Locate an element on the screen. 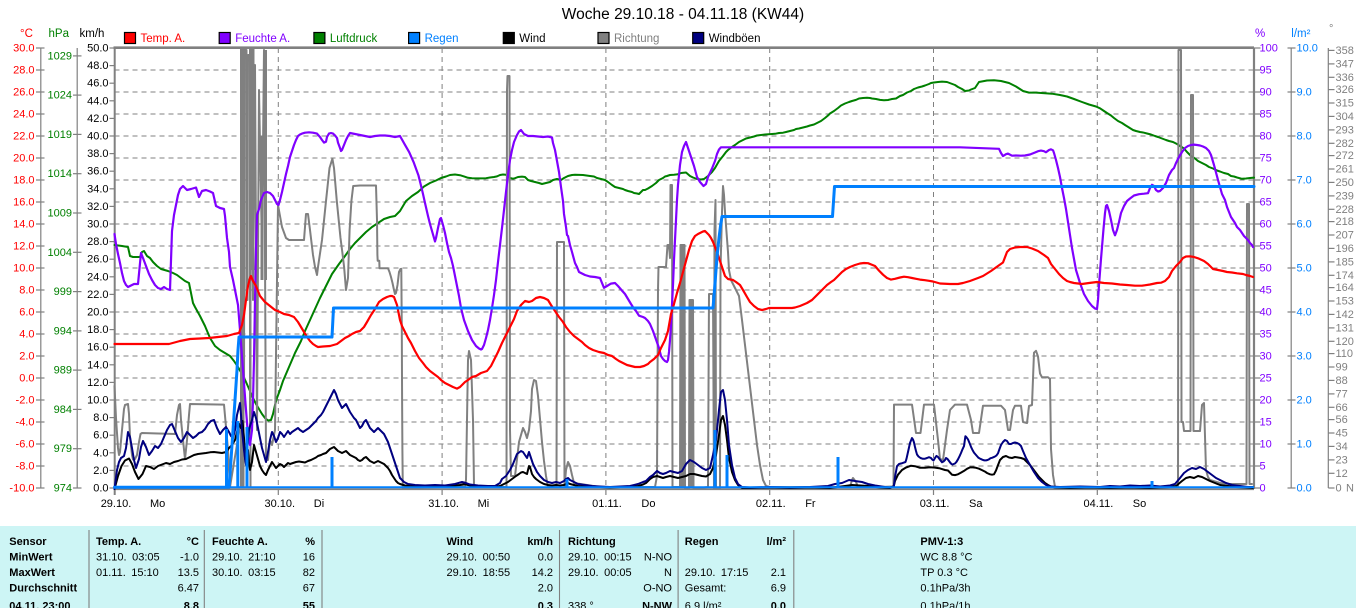  svg-text: 984 is located at coordinates (63, 410).